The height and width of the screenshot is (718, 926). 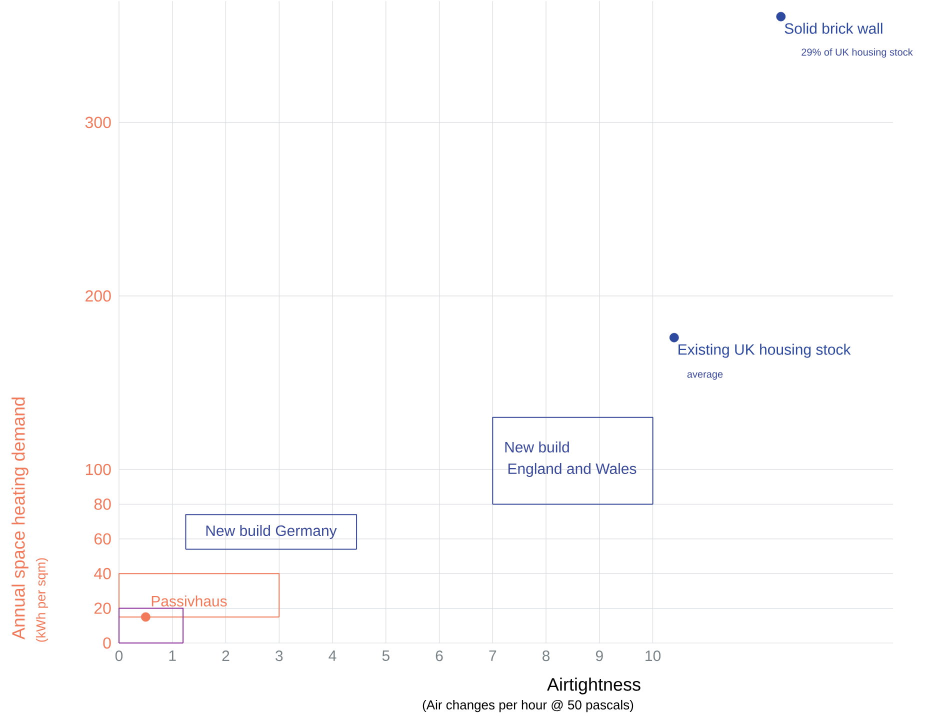 I want to click on text: (Air changes per hour @ 50 pascals), so click(x=528, y=706).